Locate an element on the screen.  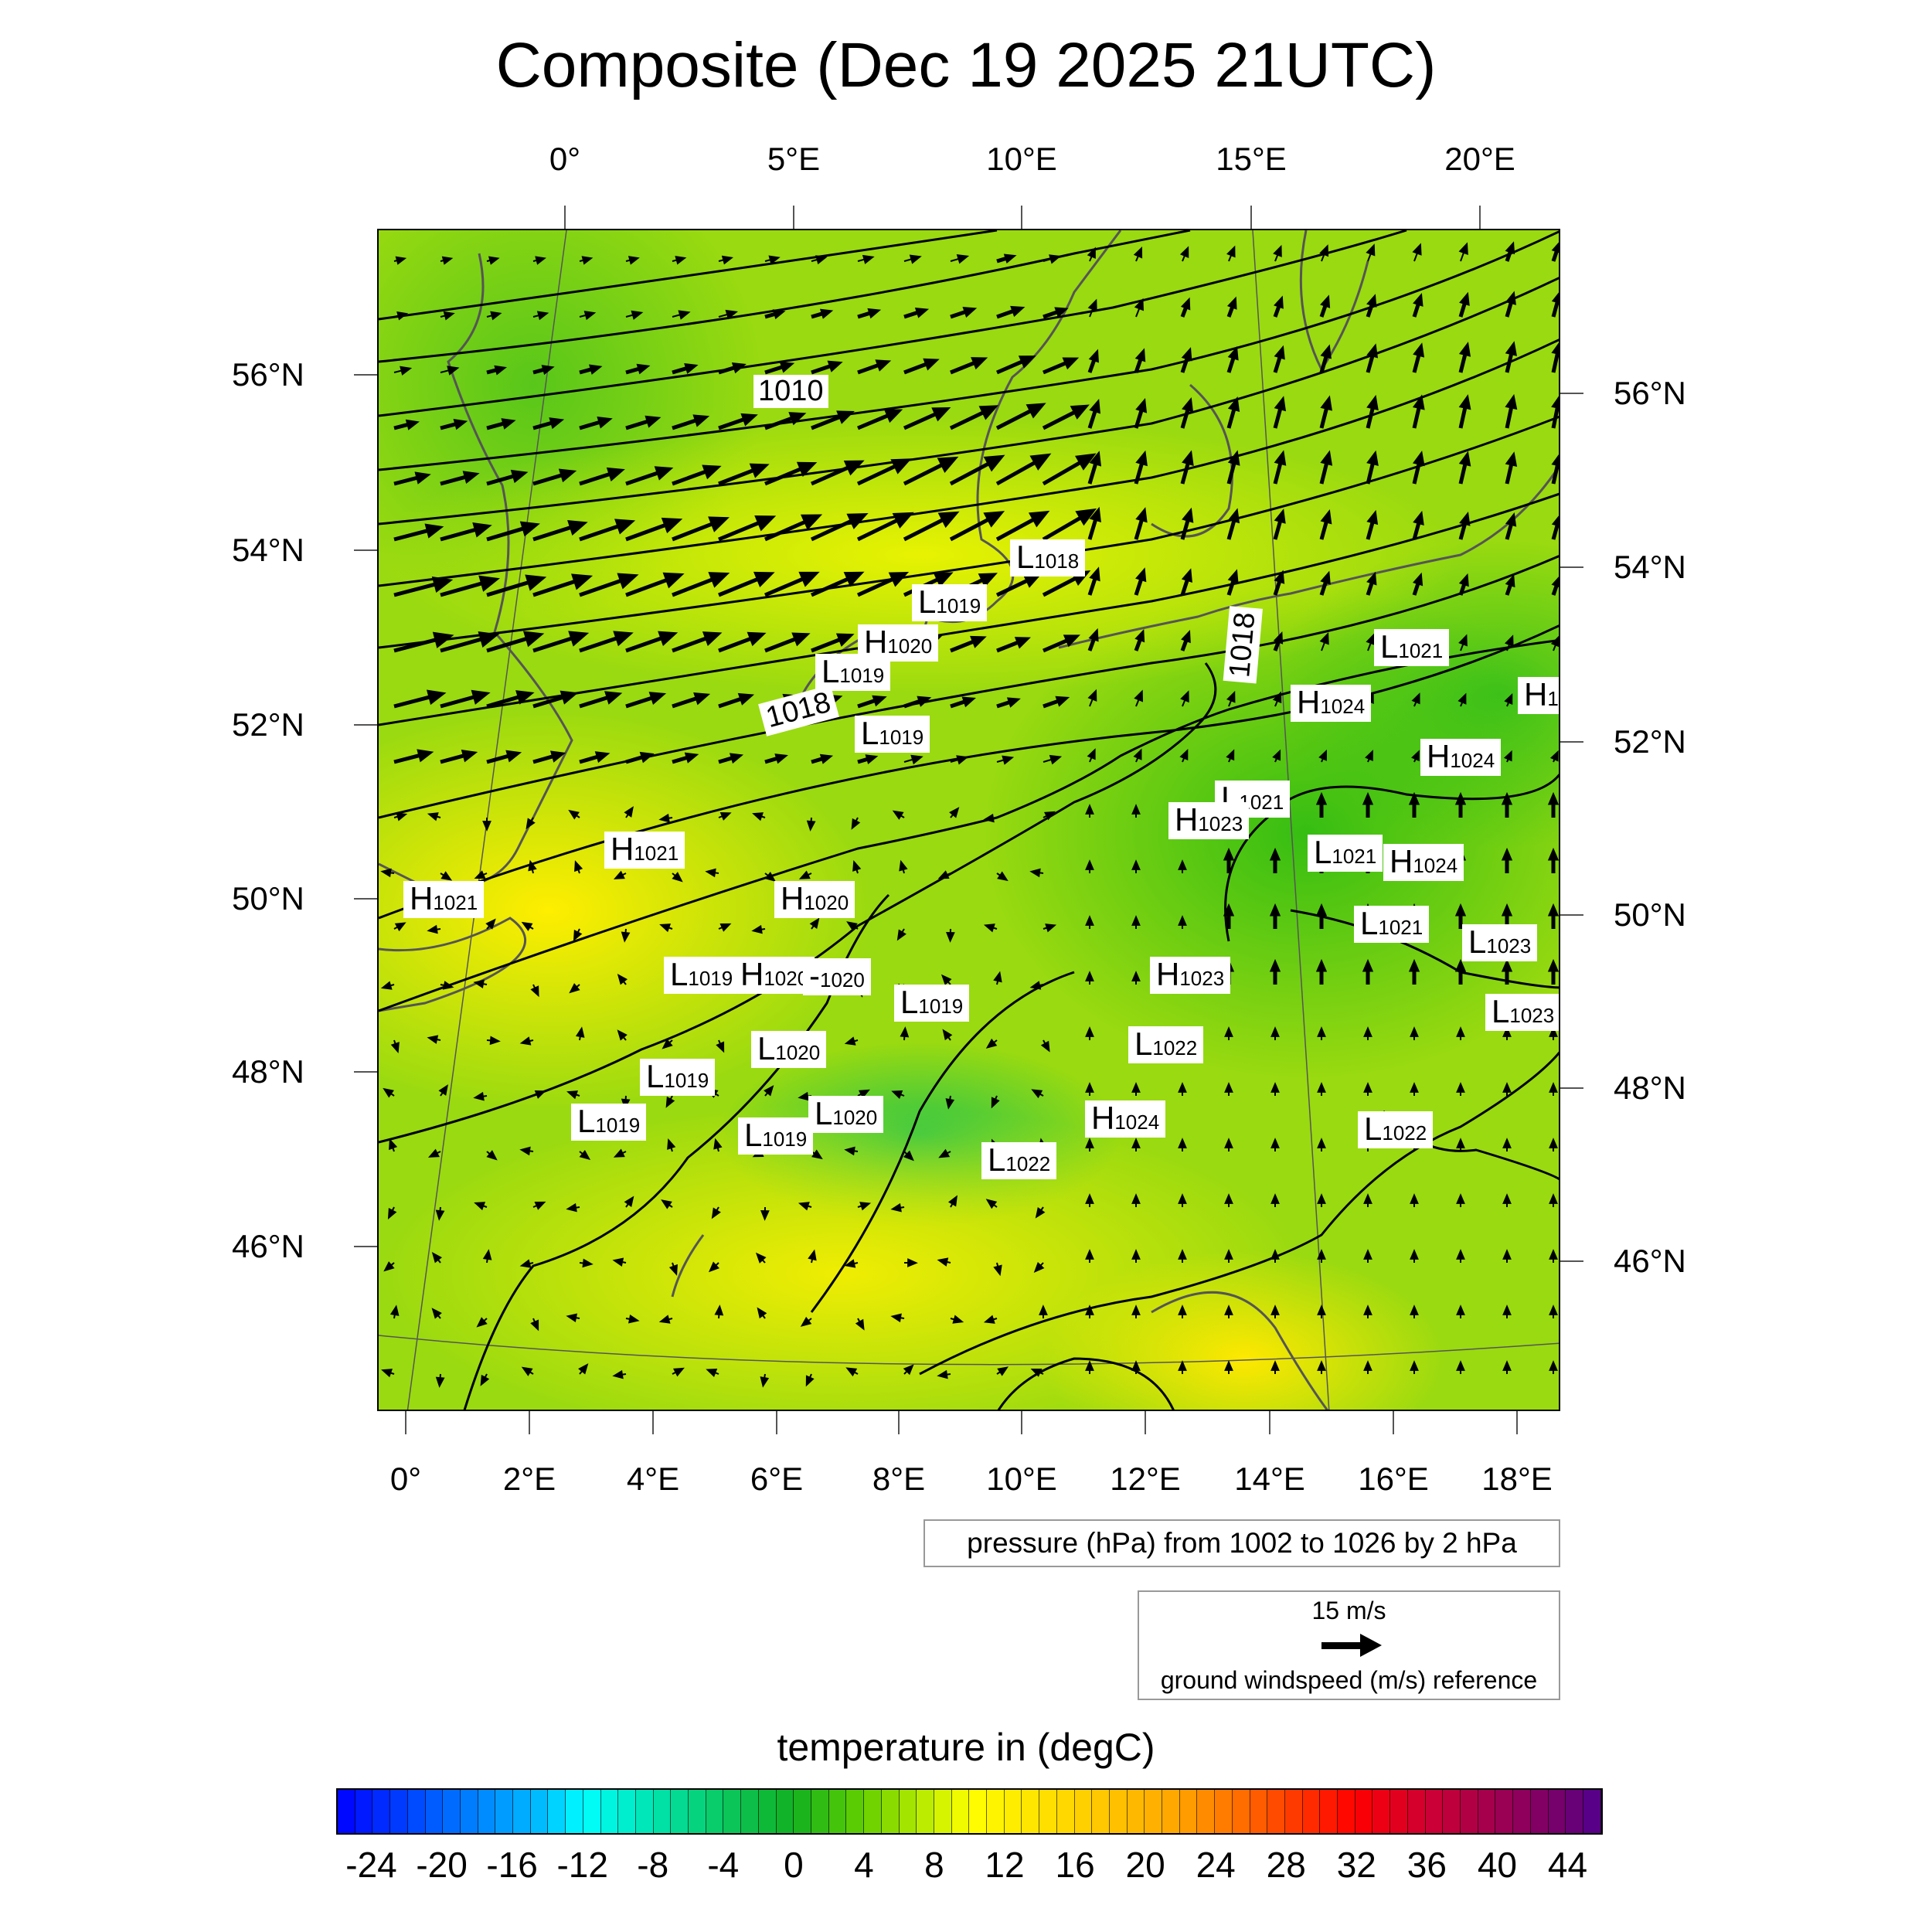
right-lat-label: 50°N is located at coordinates (1650, 914).